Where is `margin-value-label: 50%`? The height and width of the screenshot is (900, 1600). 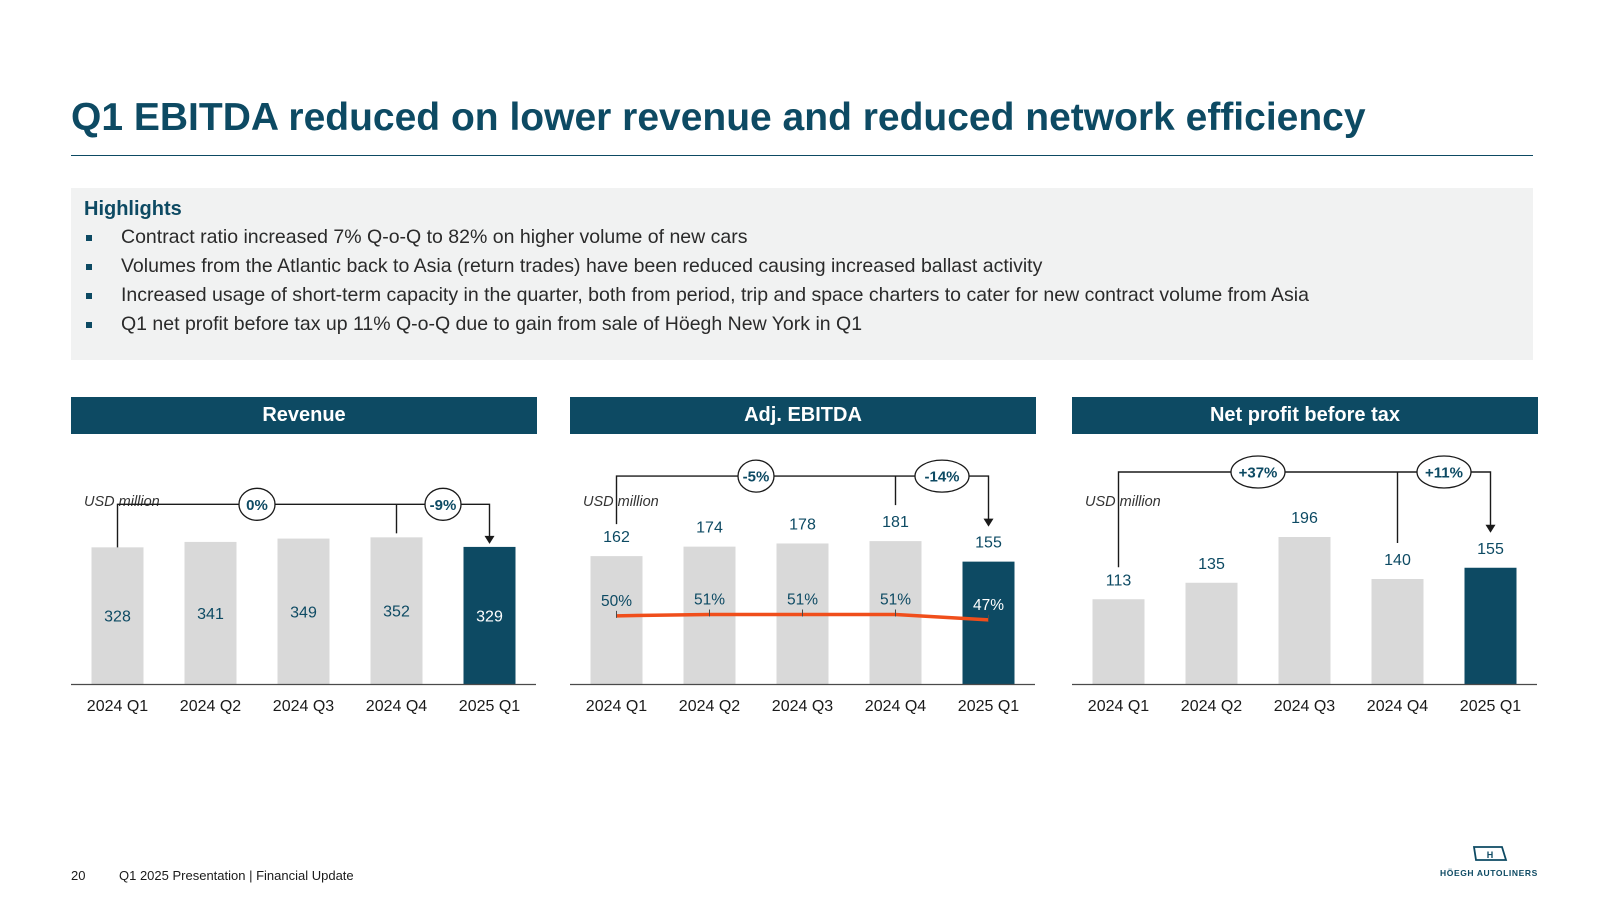 margin-value-label: 50% is located at coordinates (616, 601).